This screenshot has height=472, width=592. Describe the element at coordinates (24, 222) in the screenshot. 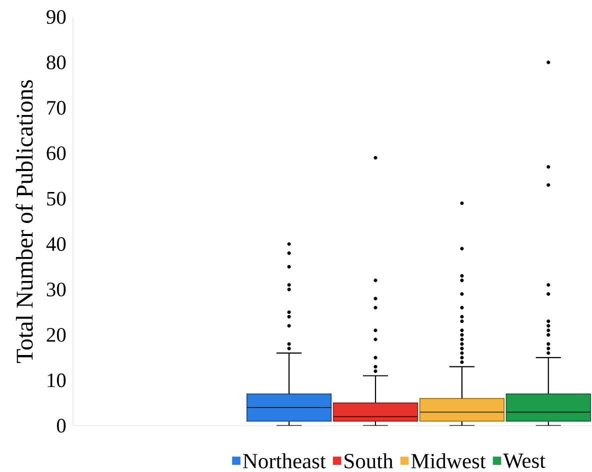

I see `y-axis-title: Total Number of Publications` at that location.